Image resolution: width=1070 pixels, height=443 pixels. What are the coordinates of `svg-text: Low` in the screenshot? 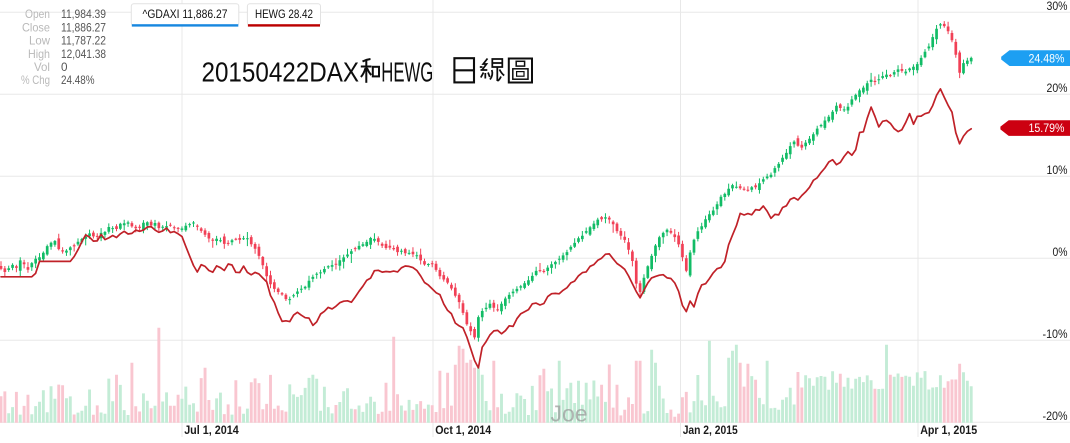 It's located at (40, 41).